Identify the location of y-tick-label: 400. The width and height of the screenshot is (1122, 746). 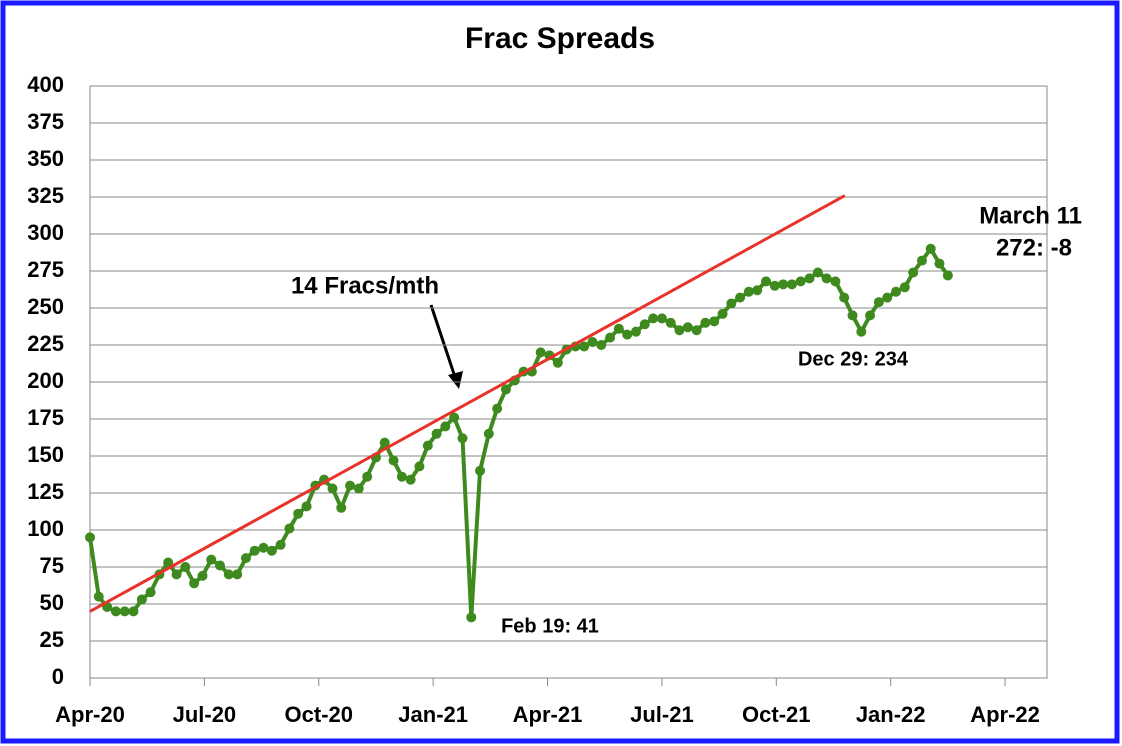
(45, 84).